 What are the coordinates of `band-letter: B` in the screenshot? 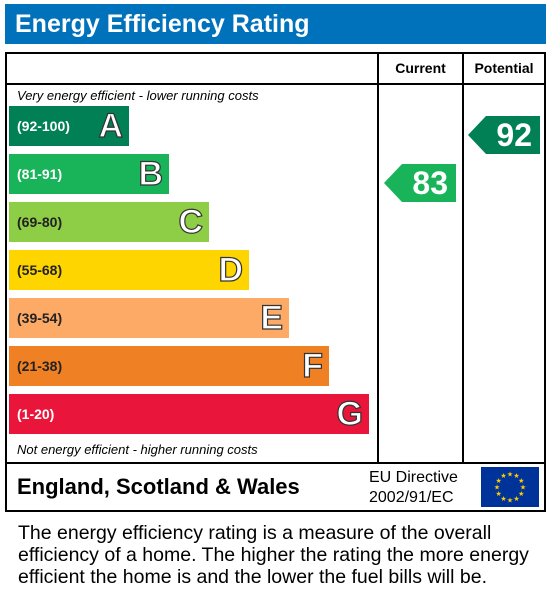 It's located at (151, 173).